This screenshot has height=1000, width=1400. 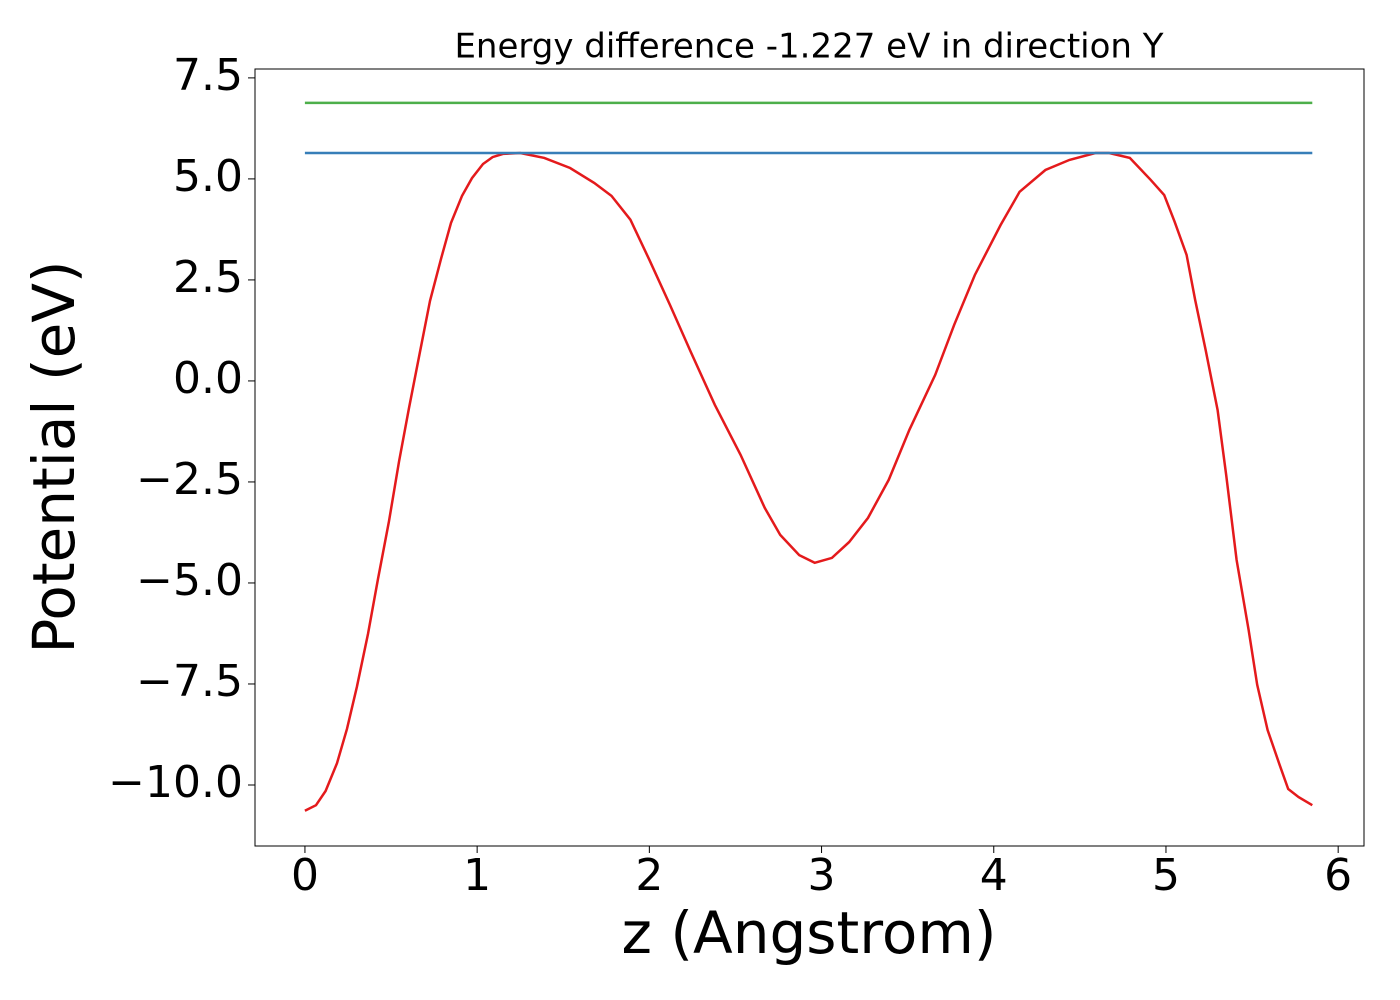 I want to click on x-tick-label: 3, so click(x=822, y=875).